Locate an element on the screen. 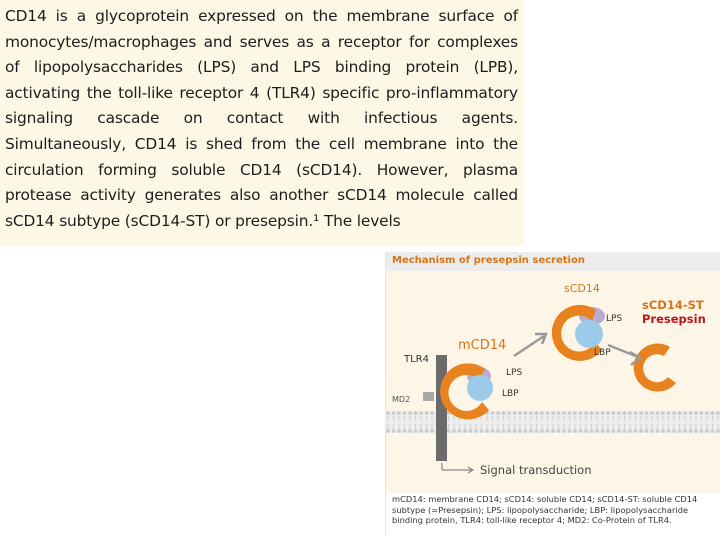 This screenshot has width=720, height=540. label-scd14-st: sCD14-ST is located at coordinates (673, 305).